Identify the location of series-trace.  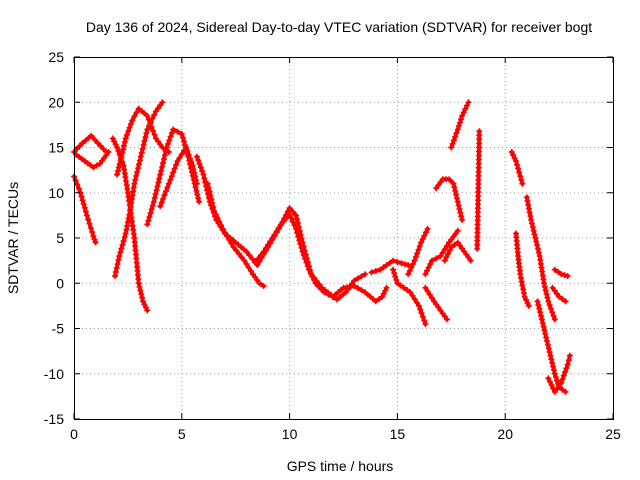
(226, 209).